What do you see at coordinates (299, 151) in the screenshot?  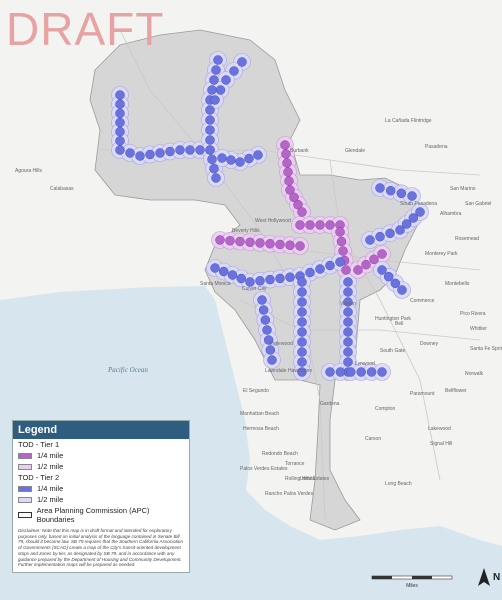 I see `place-label: Burbank` at bounding box center [299, 151].